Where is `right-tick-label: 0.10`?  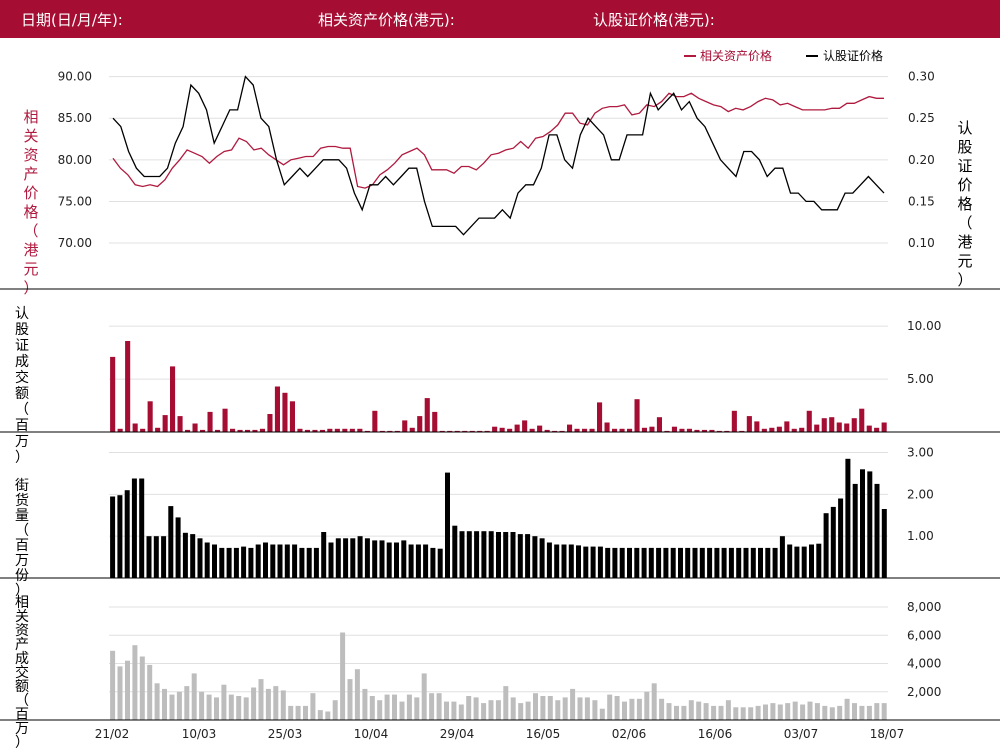 right-tick-label: 0.10 is located at coordinates (921, 243).